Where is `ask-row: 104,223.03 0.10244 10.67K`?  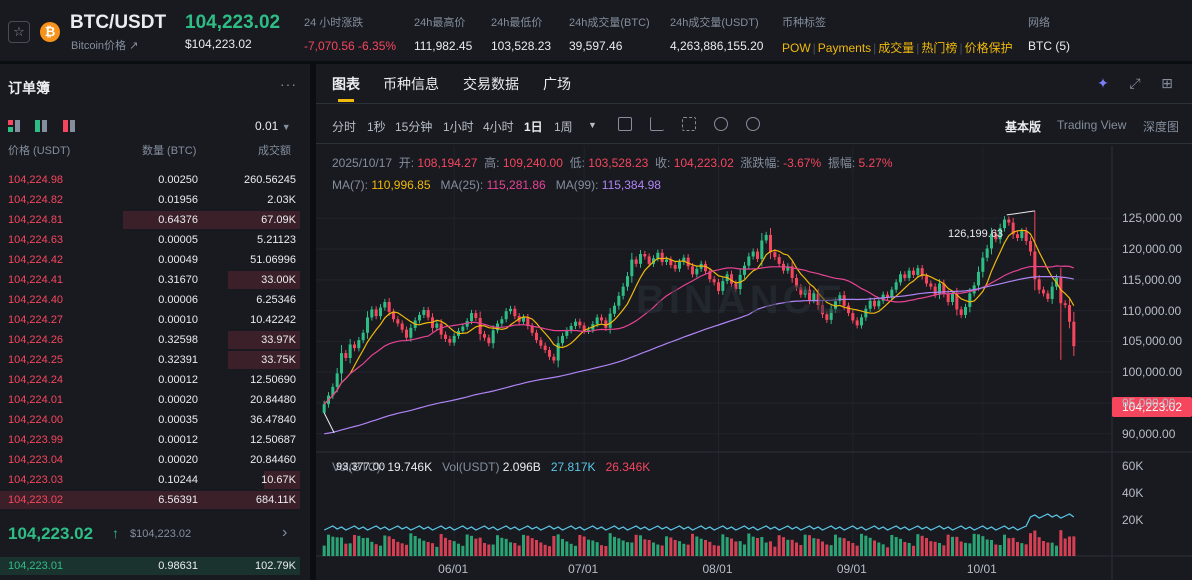
ask-row: 104,223.03 0.10244 10.67K is located at coordinates (155, 480).